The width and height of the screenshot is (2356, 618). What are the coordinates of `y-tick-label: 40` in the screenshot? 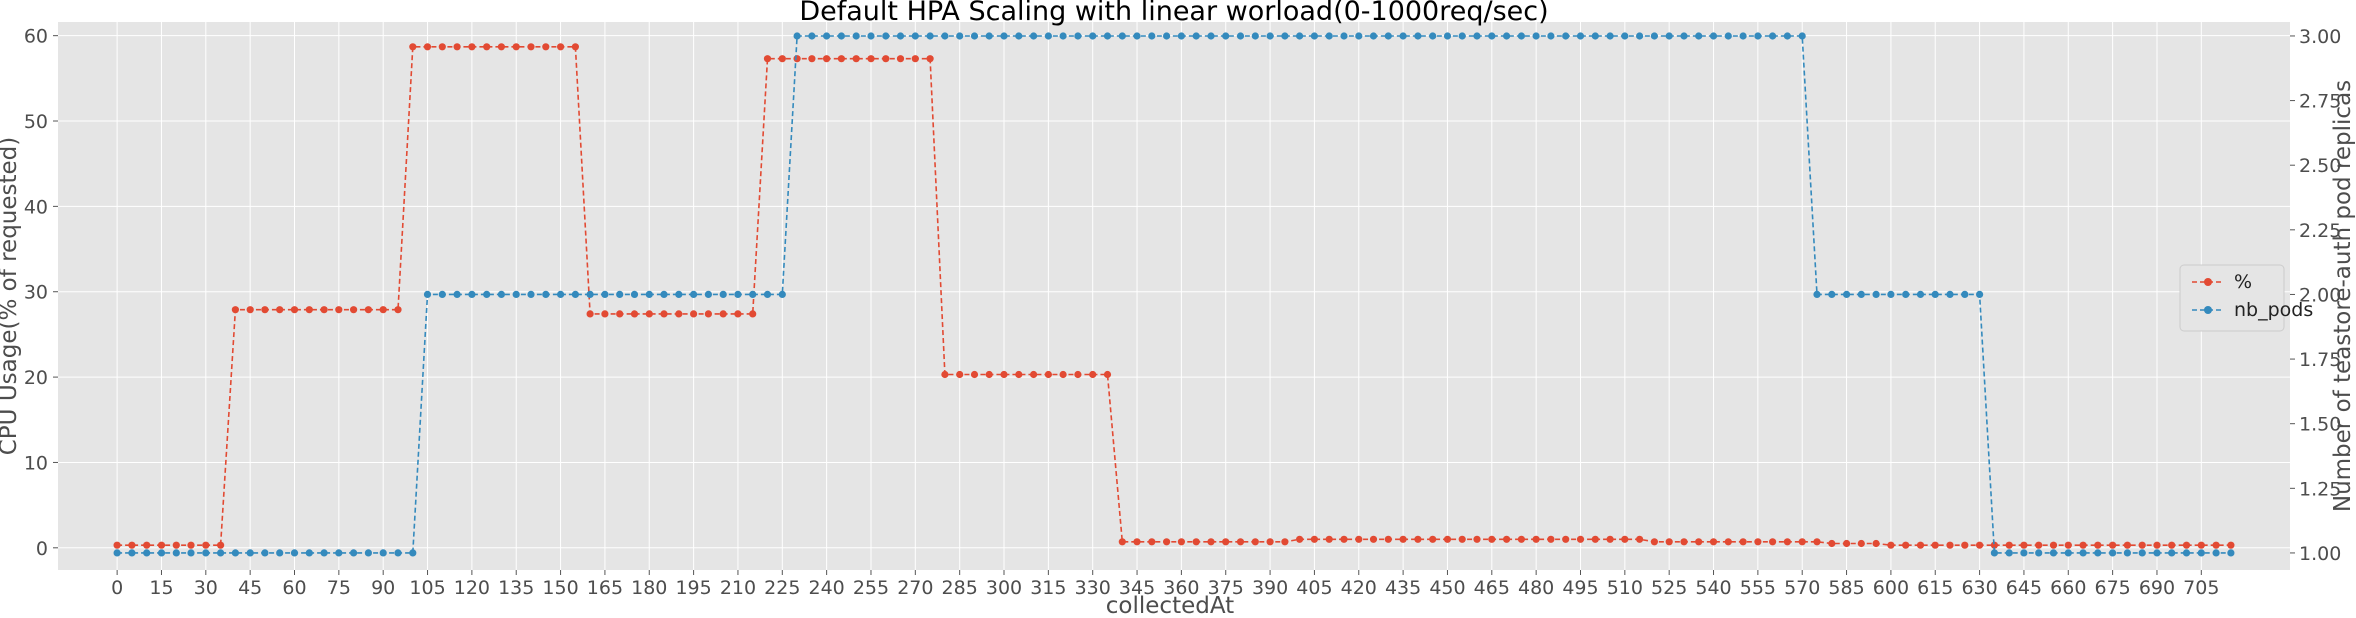 It's located at (36, 207).